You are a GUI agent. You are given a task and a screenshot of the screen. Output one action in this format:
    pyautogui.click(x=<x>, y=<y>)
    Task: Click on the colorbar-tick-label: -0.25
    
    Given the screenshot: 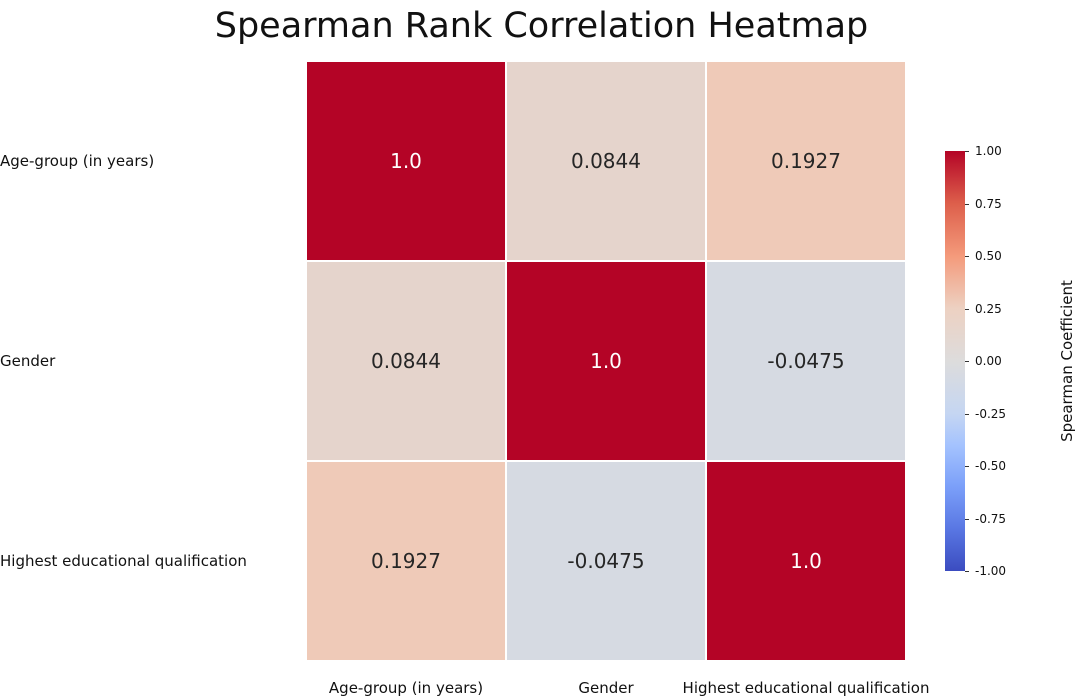 What is the action you would take?
    pyautogui.click(x=991, y=413)
    